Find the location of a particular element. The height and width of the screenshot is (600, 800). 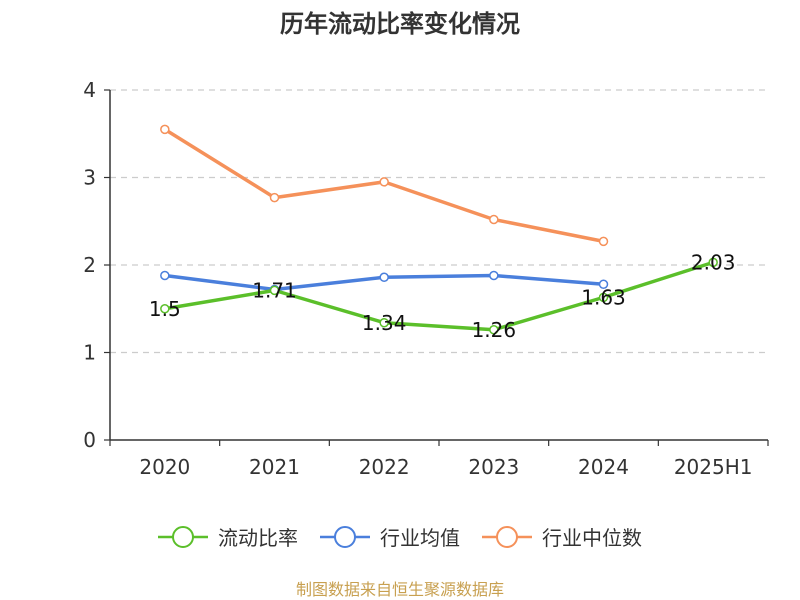

legend-item: 行业中位数 is located at coordinates (562, 538).